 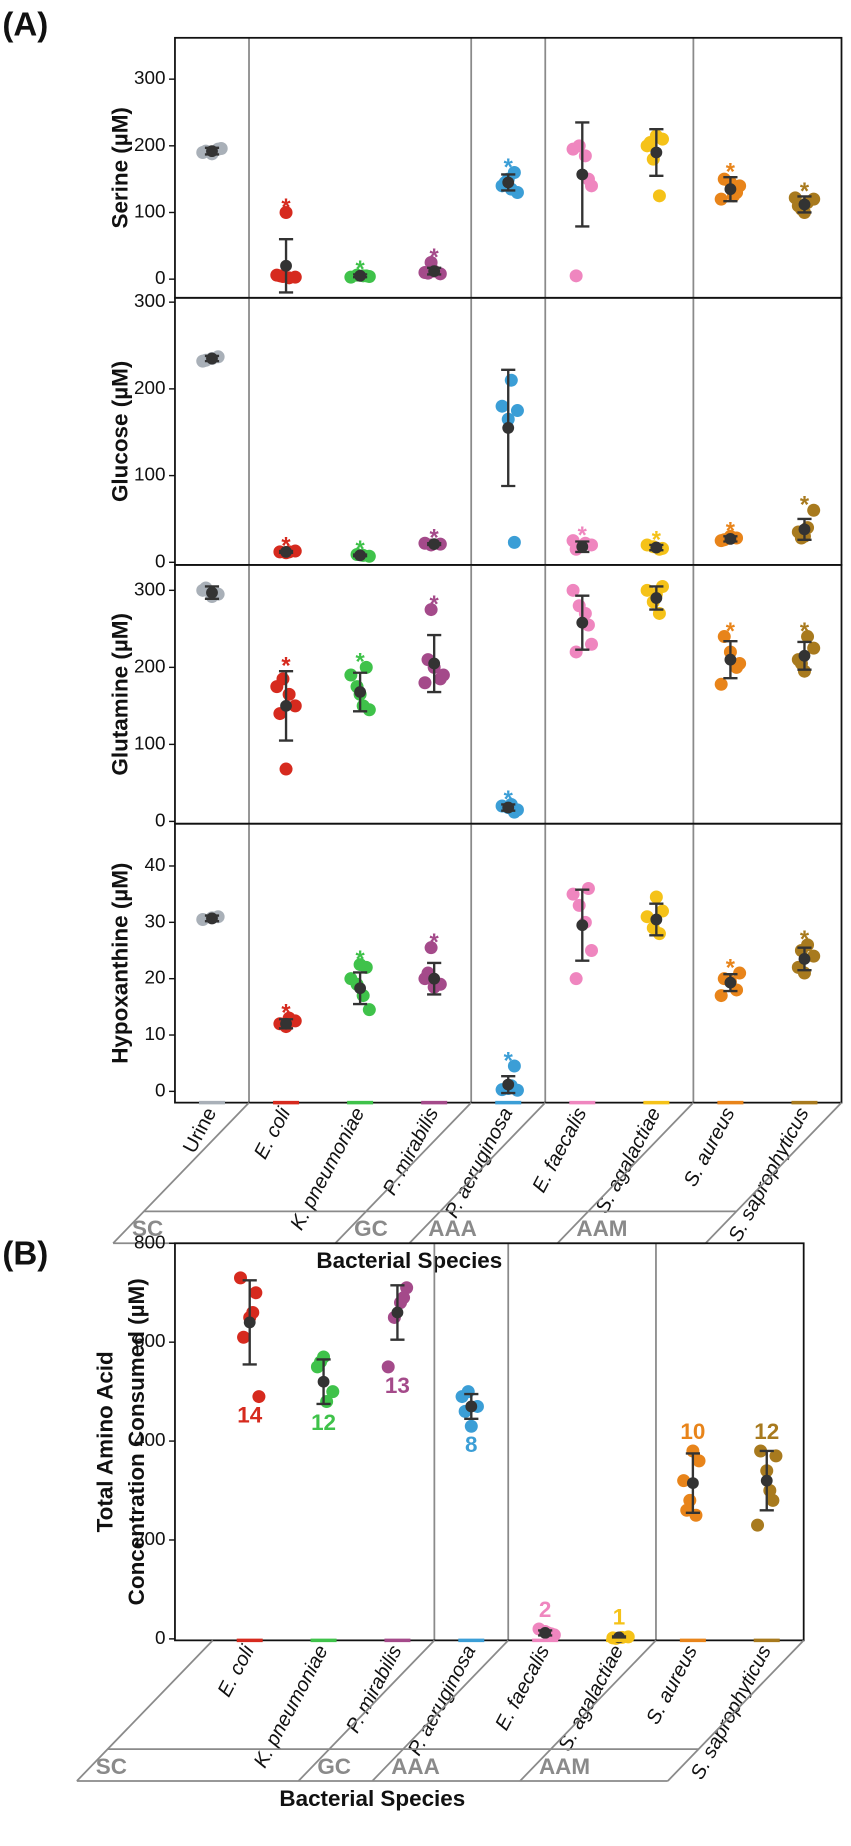 What do you see at coordinates (372, 1798) in the screenshot?
I see `x-axis-label: Bacterial Species` at bounding box center [372, 1798].